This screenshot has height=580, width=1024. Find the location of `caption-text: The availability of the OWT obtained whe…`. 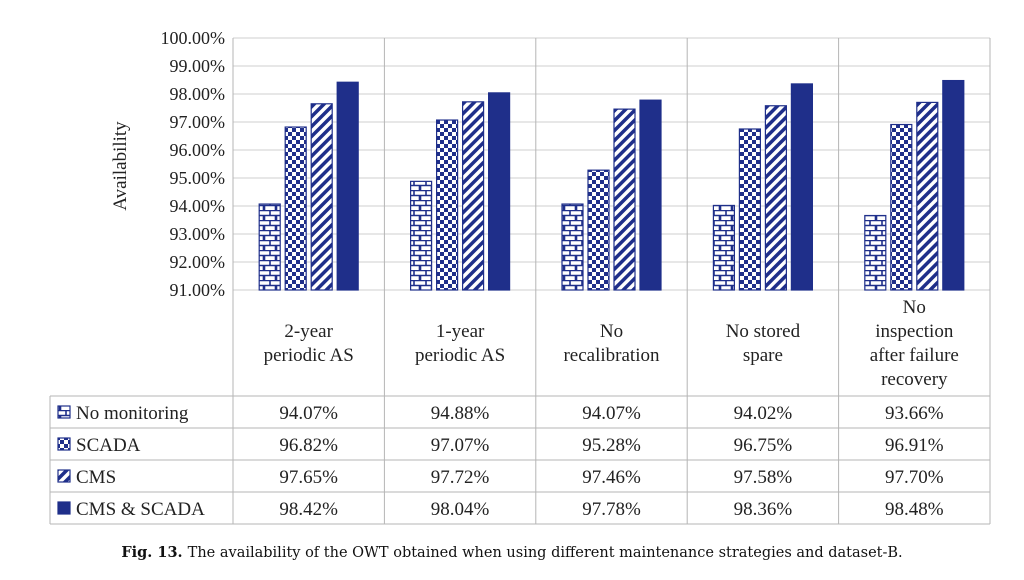

caption-text: The availability of the OWT obtained whe… is located at coordinates (545, 553).